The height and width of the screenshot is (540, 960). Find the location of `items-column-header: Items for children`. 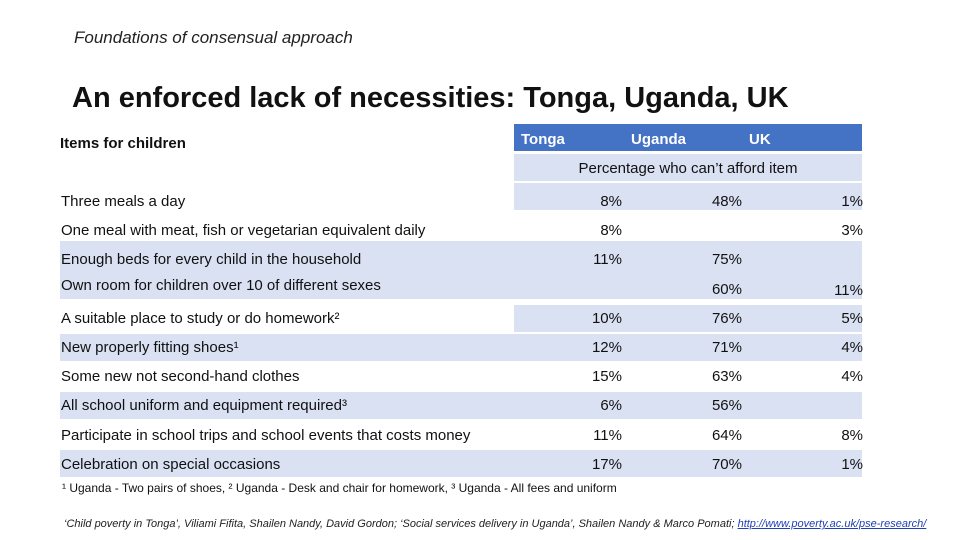

items-column-header: Items for children is located at coordinates (123, 143).